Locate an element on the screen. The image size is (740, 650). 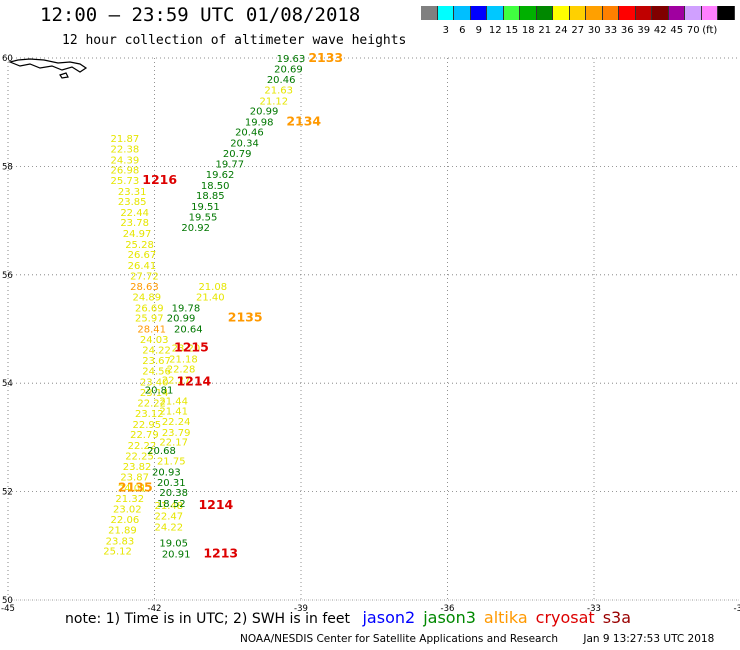
color-scale-label: 33 is located at coordinates (611, 30).